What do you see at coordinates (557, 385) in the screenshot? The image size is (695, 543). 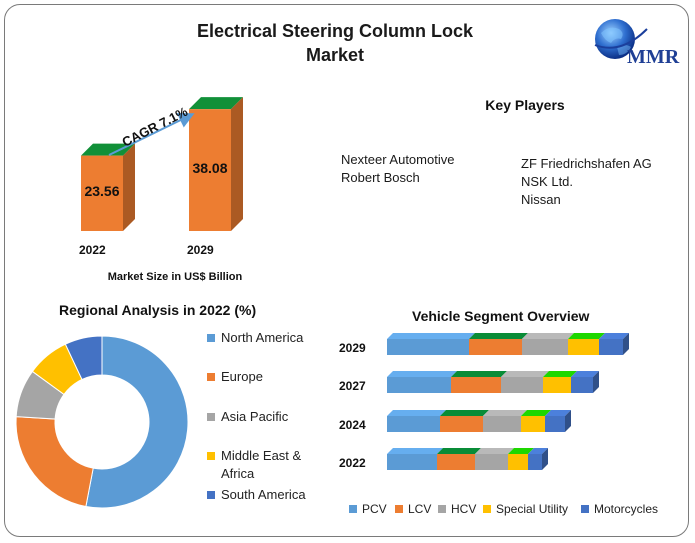 I see `segment-bar-2027-special-utility` at bounding box center [557, 385].